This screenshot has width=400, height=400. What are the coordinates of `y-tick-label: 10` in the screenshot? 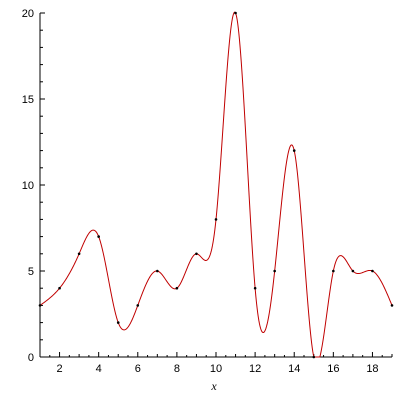 It's located at (28, 186).